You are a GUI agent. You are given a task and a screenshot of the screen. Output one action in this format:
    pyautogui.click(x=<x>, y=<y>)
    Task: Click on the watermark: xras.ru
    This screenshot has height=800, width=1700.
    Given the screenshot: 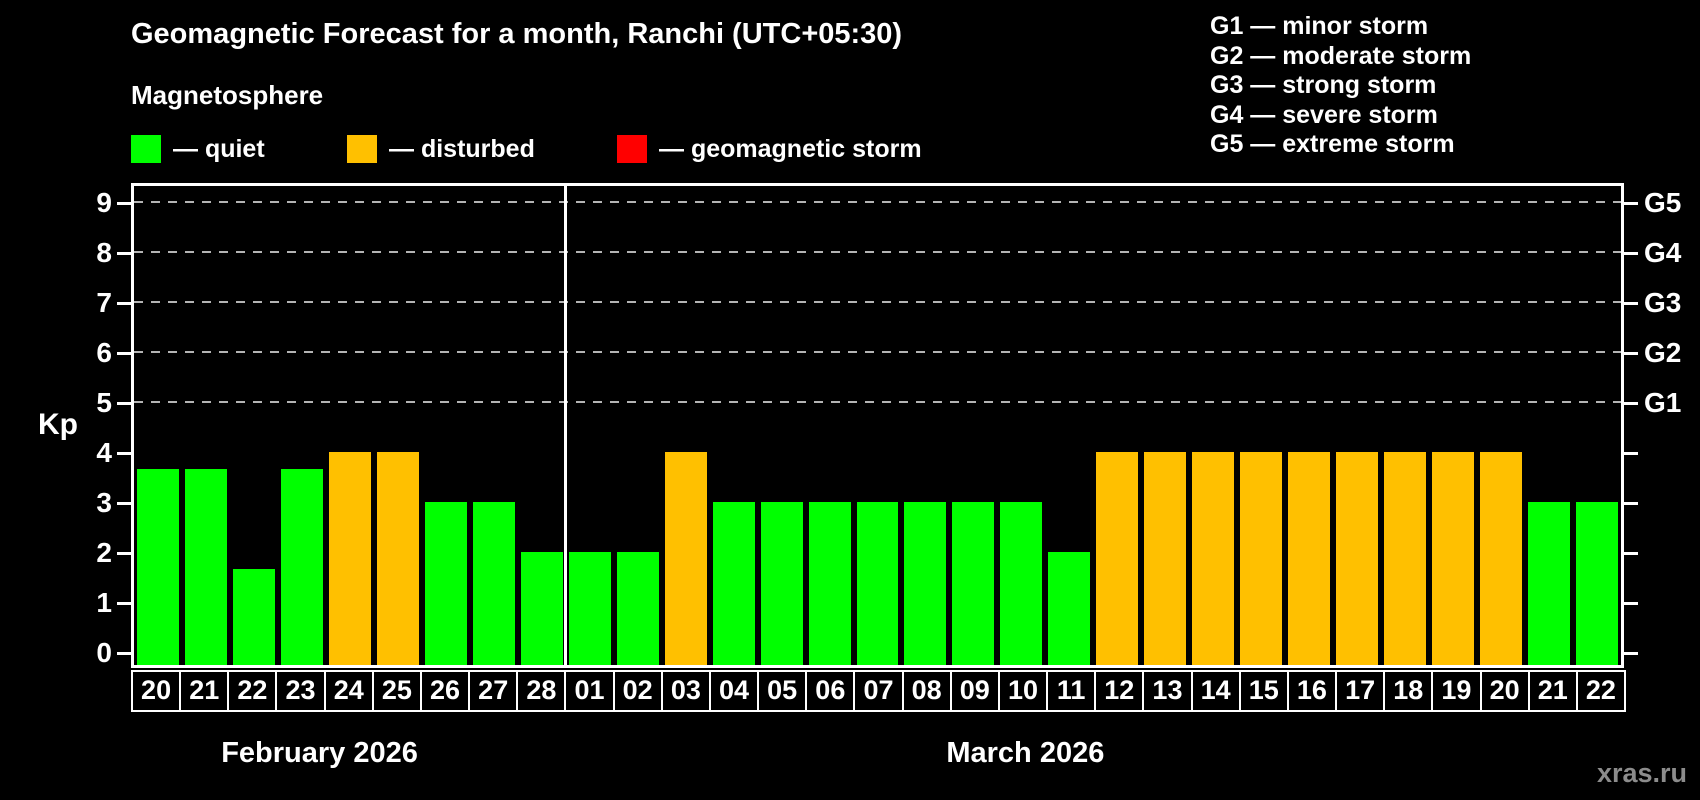 What is the action you would take?
    pyautogui.click(x=1641, y=773)
    